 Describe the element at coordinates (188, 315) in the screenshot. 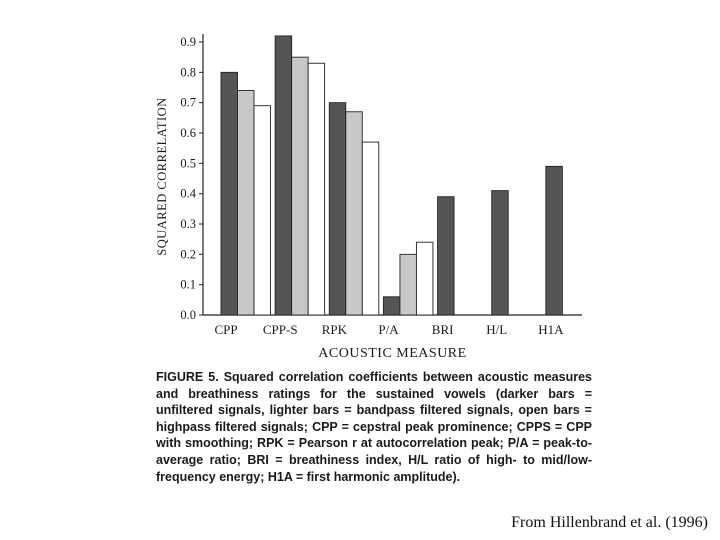

I see `y-tick-label: 0.0` at that location.